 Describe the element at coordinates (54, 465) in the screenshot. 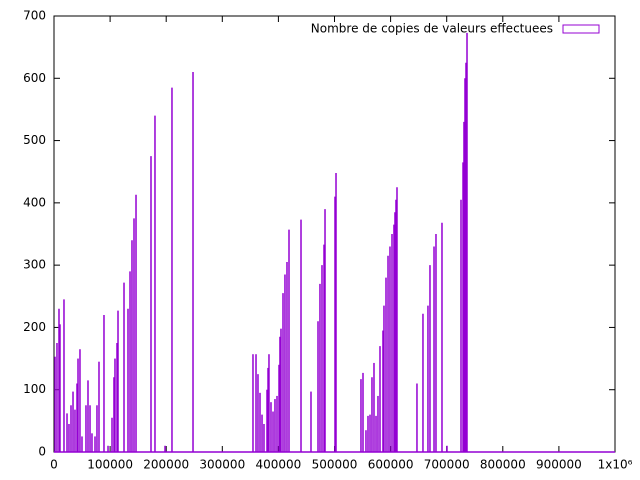

I see `x-tick-label: 0` at that location.